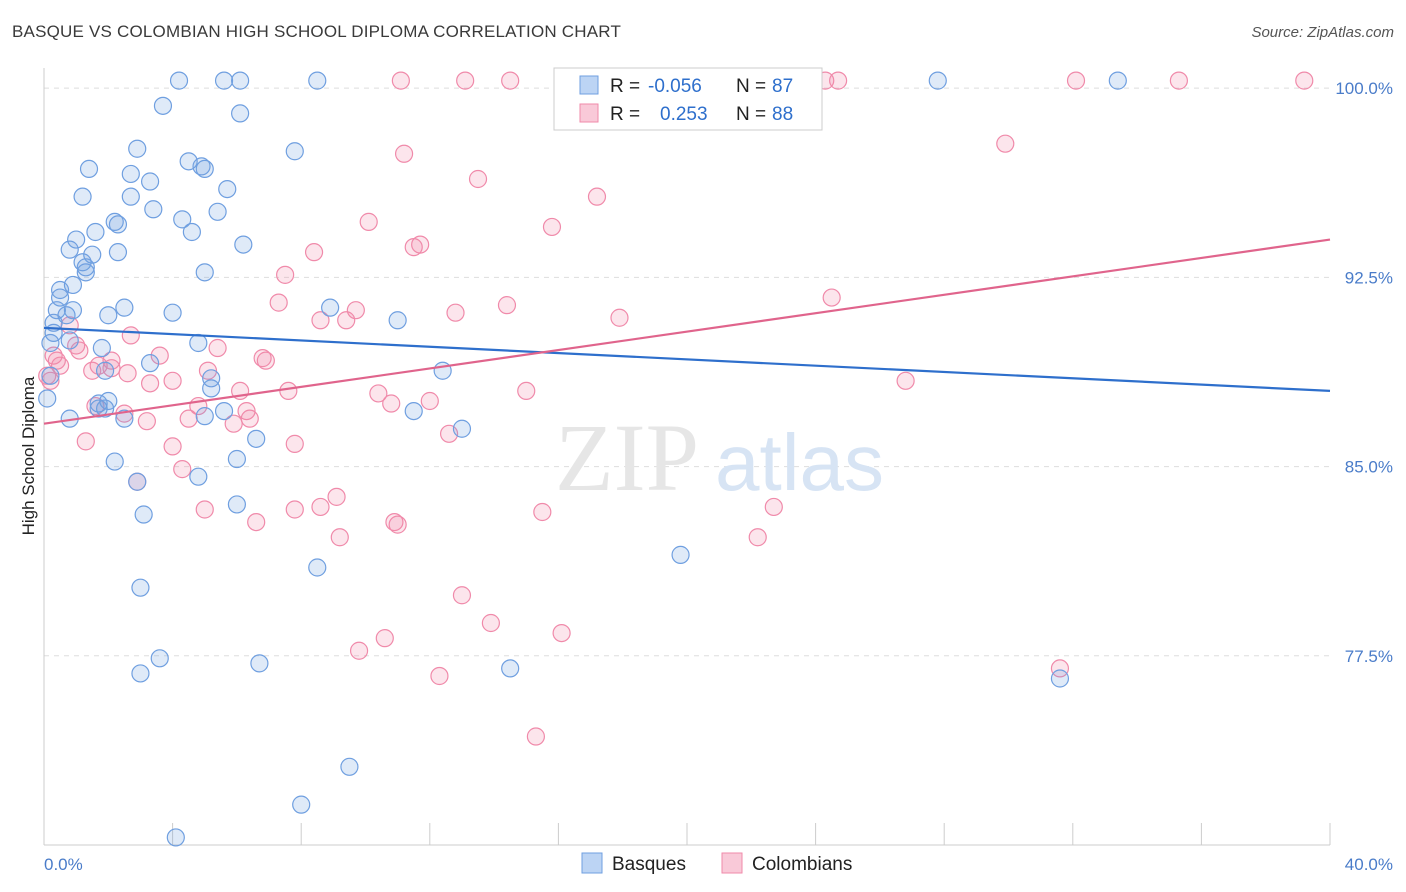 This screenshot has height=892, width=1406. I want to click on basques-trend-line, so click(687, 359).